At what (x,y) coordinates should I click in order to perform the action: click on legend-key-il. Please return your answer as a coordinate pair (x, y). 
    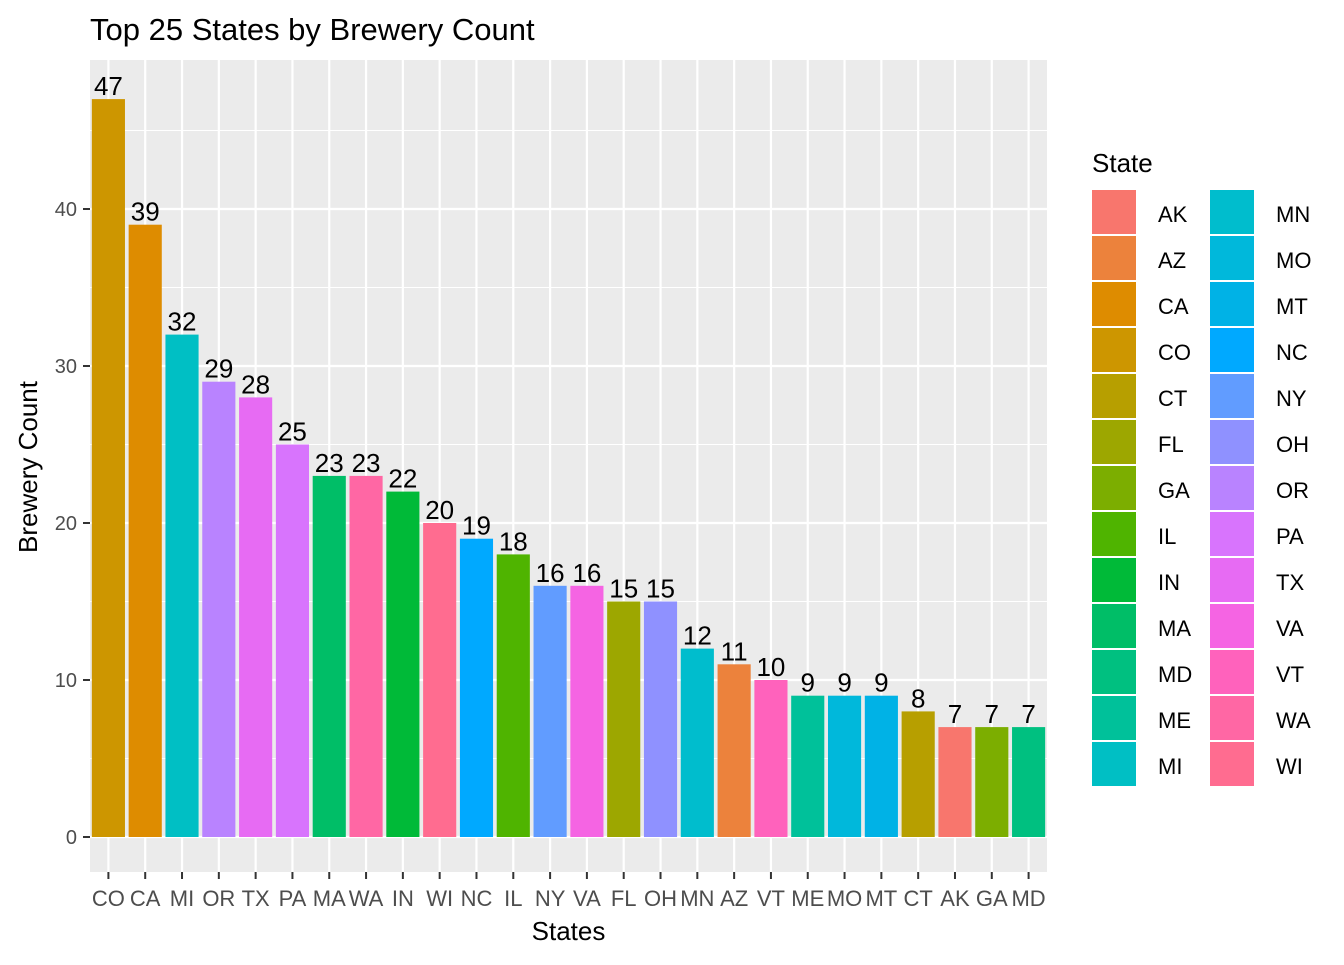
    Looking at the image, I should click on (1114, 534).